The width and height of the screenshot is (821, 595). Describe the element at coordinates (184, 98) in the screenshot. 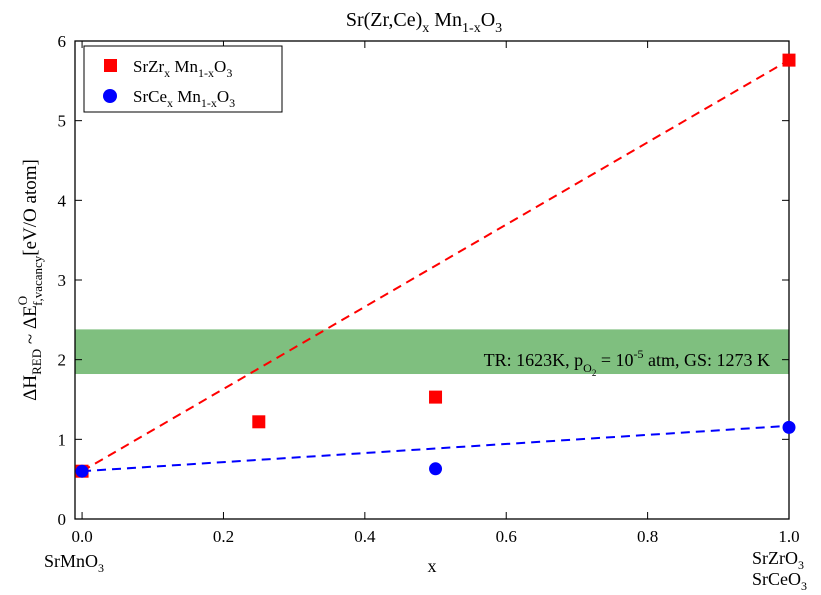

I see `legend-entry-srce: SrCex Mn1-xO3` at that location.